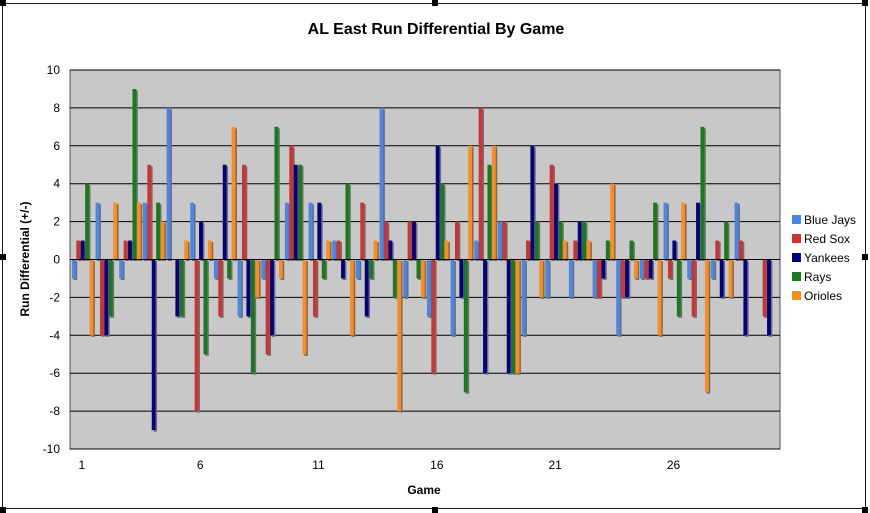 The width and height of the screenshot is (870, 513). Describe the element at coordinates (830, 220) in the screenshot. I see `legend-label: Blue Jays` at that location.